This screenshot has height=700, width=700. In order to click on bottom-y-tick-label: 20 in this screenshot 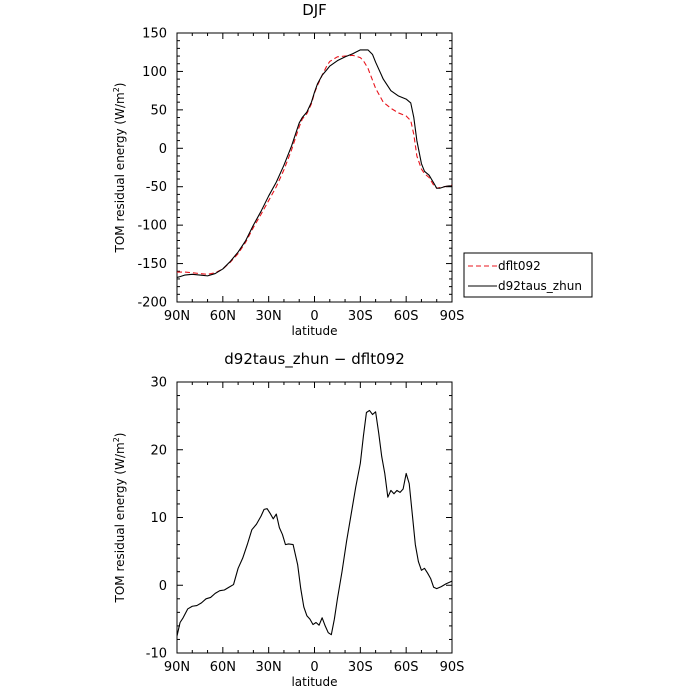, I will do `click(158, 450)`.